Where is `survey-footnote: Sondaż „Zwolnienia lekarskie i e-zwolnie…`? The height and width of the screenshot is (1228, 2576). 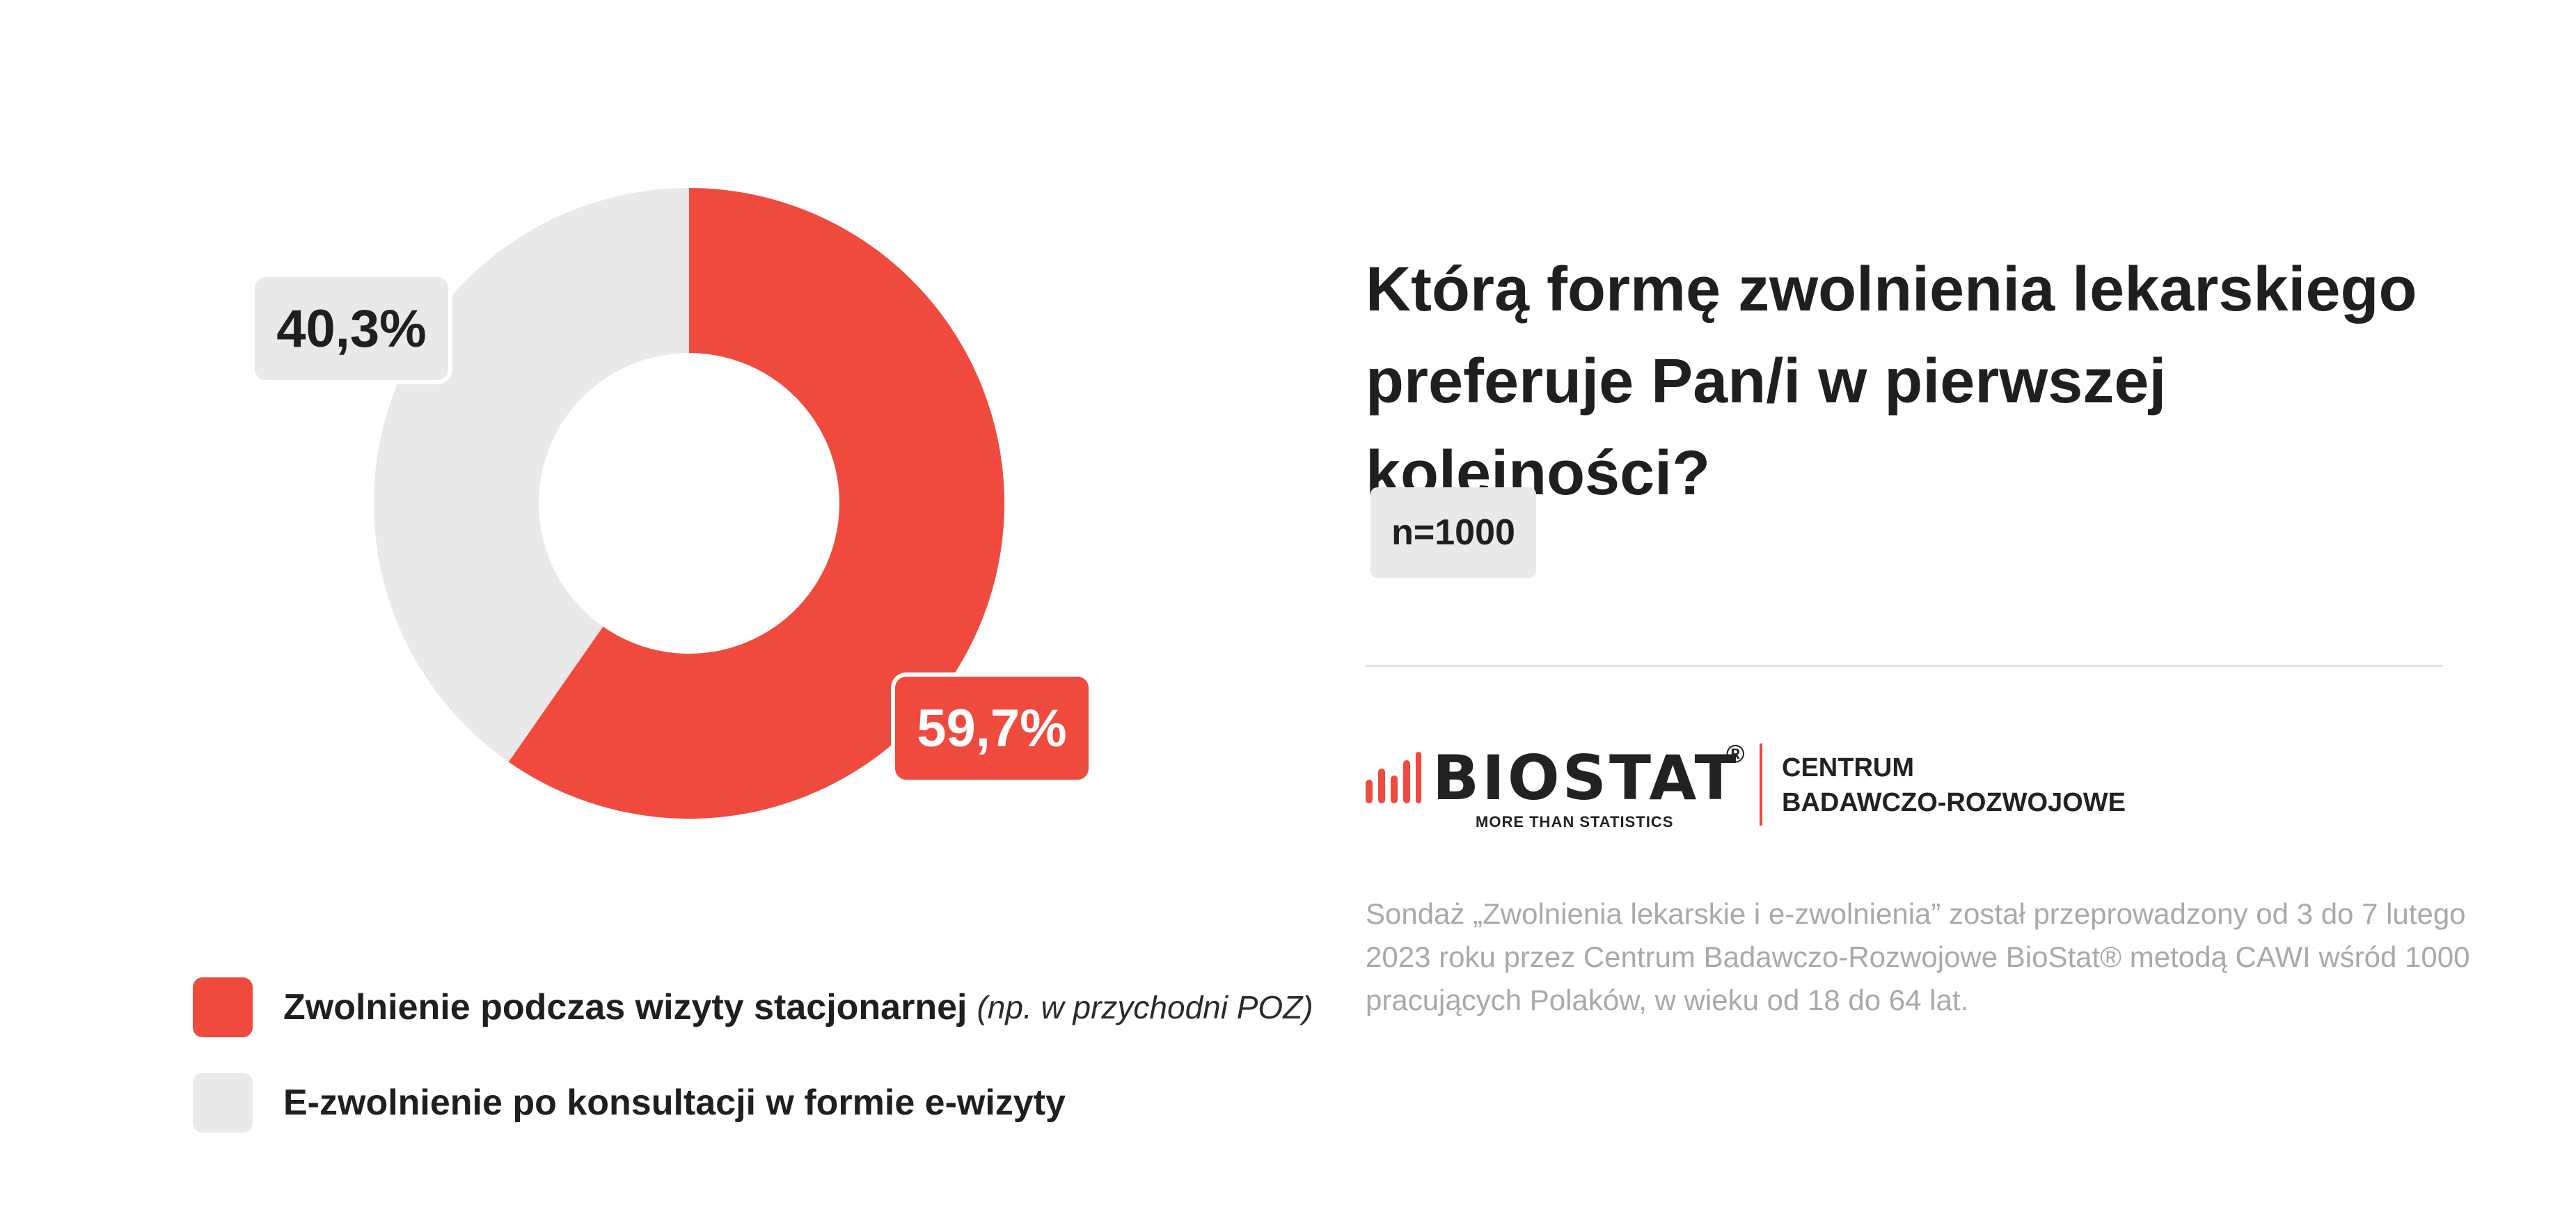
survey-footnote: Sondaż „Zwolnienia lekarskie i e-zwolnie… is located at coordinates (1918, 956).